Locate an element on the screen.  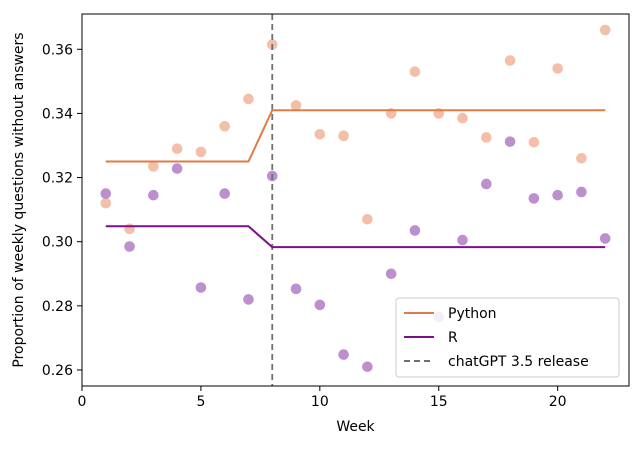
legend-label-release: chatGPT 3.5 release is located at coordinates (518, 362).